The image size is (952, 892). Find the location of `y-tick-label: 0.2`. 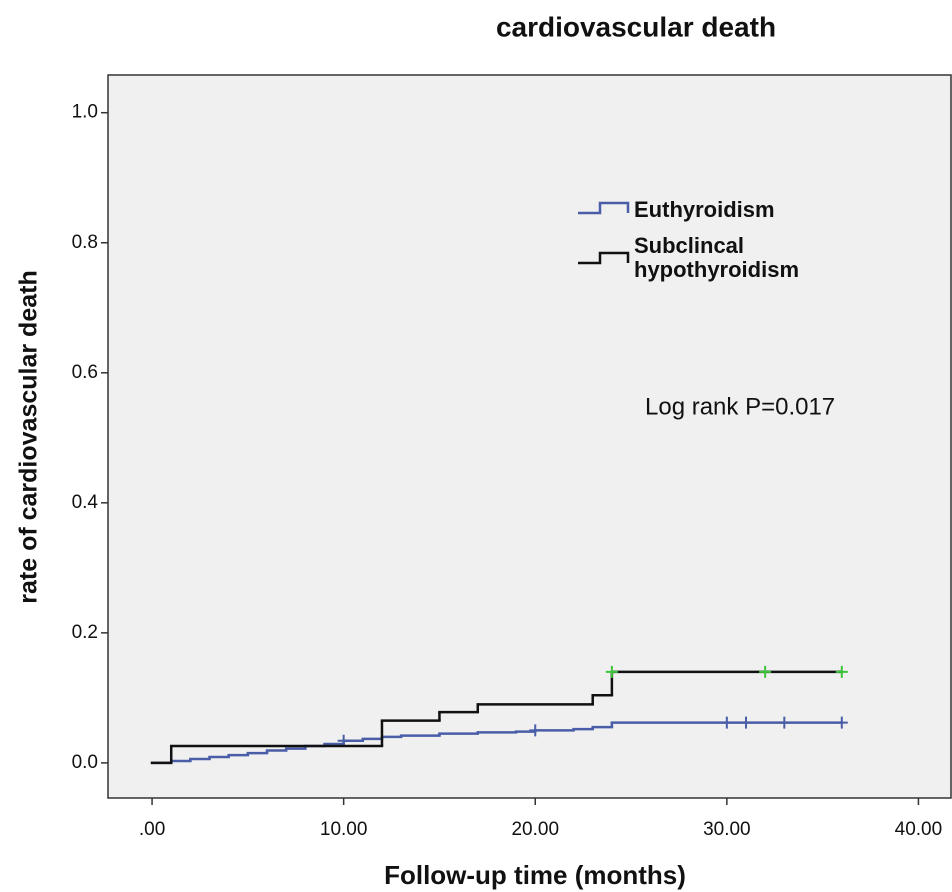

y-tick-label: 0.2 is located at coordinates (85, 632).